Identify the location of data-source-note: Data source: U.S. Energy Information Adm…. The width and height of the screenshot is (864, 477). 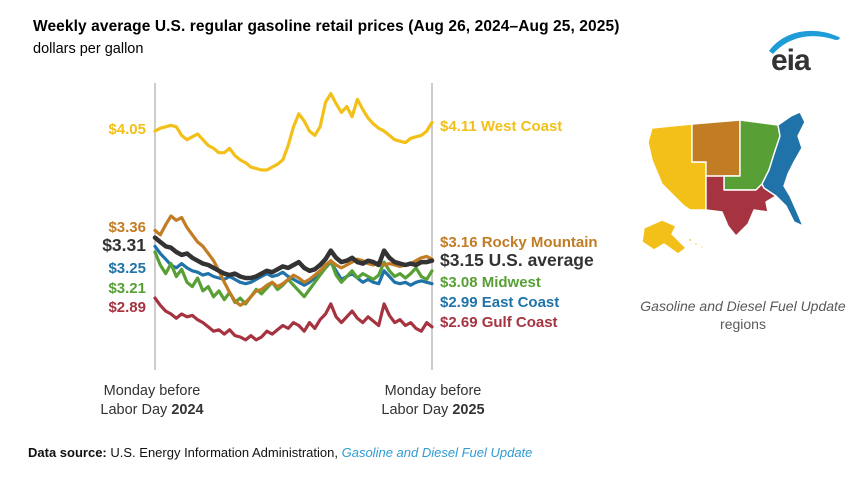
(280, 452).